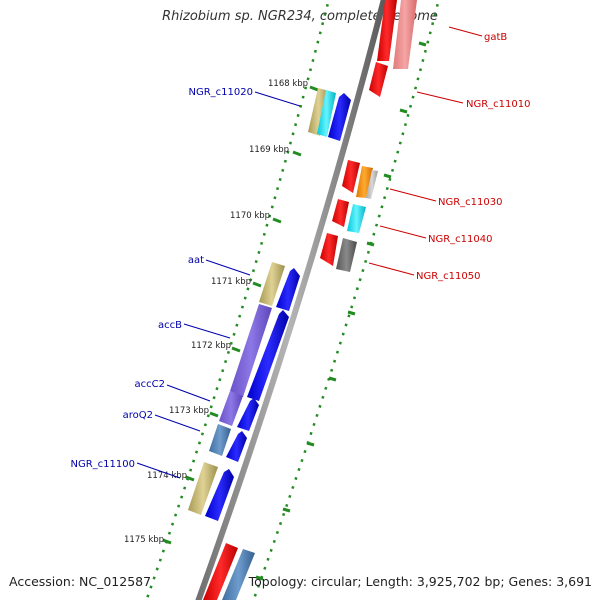 This screenshot has width=600, height=600. I want to click on ruler-label: 1174 kbp, so click(167, 476).